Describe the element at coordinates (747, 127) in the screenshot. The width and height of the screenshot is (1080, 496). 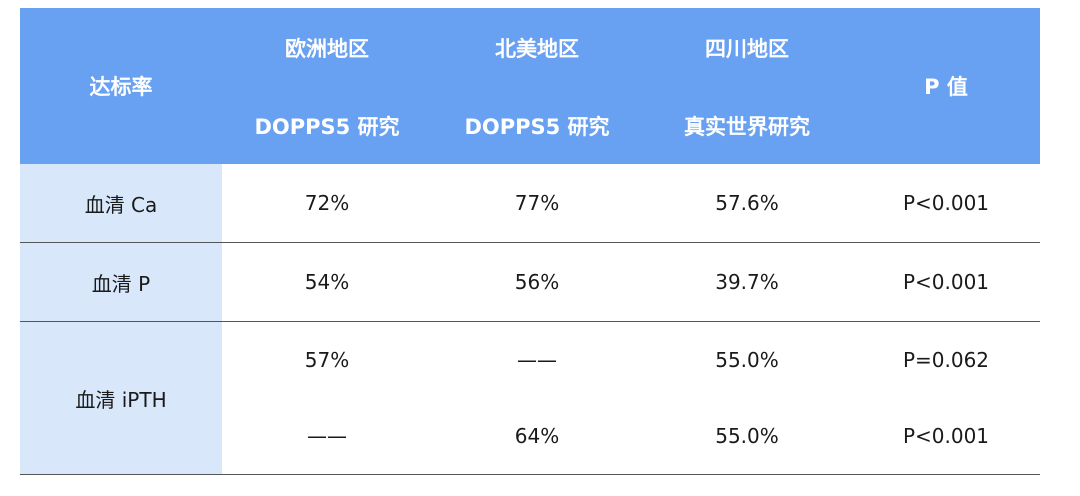
I see `header-sichuan-study: 真实世界研究` at that location.